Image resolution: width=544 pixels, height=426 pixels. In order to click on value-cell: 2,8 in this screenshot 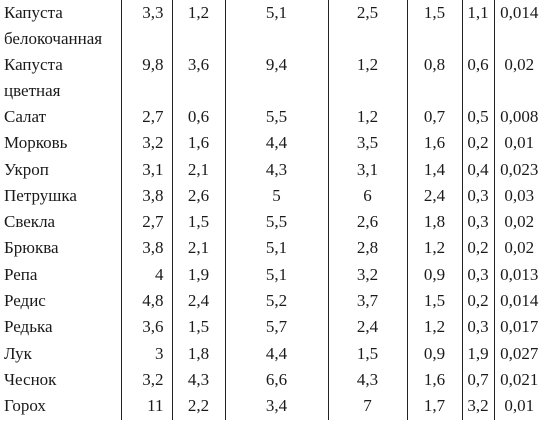, I will do `click(367, 248)`.